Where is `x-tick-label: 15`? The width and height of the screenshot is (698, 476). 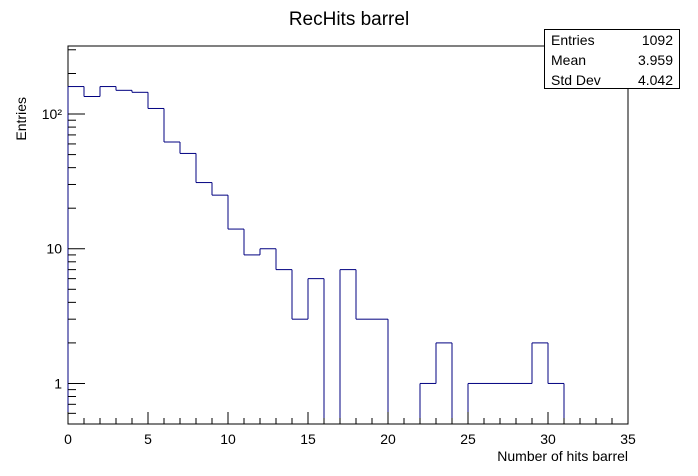 x-tick-label: 15 is located at coordinates (308, 439).